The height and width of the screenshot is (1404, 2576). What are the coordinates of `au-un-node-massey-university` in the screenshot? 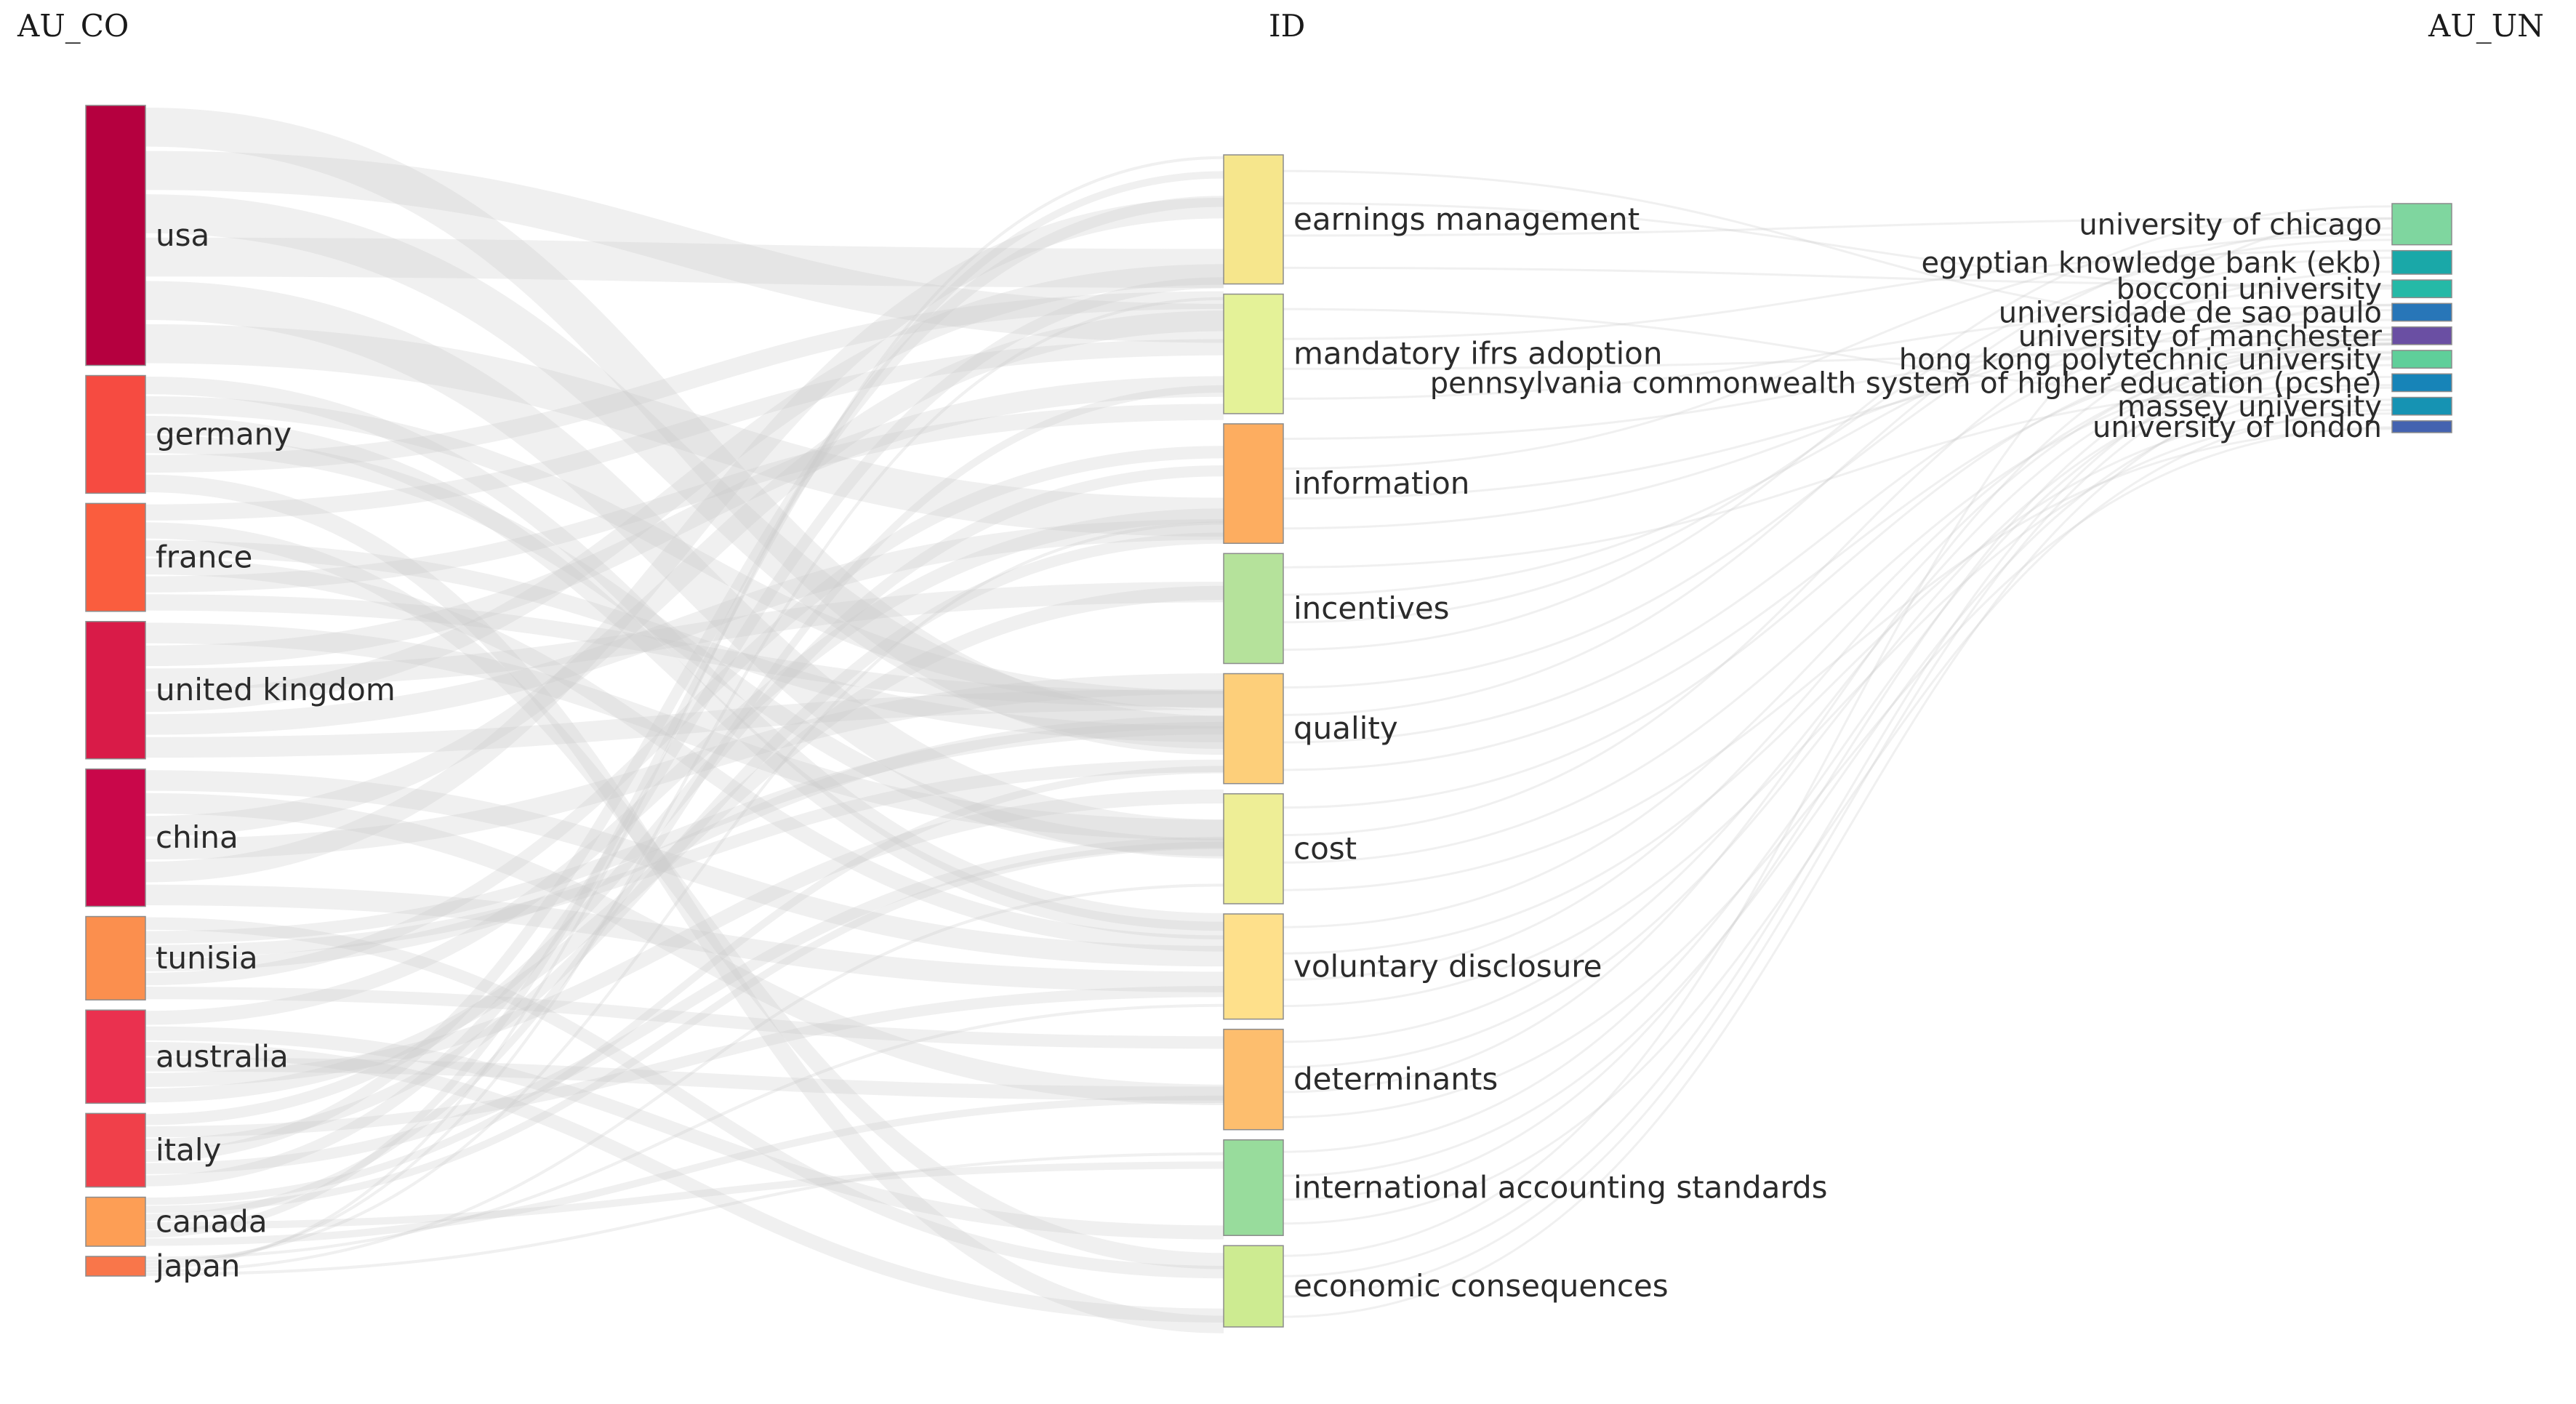 It's located at (2421, 406).